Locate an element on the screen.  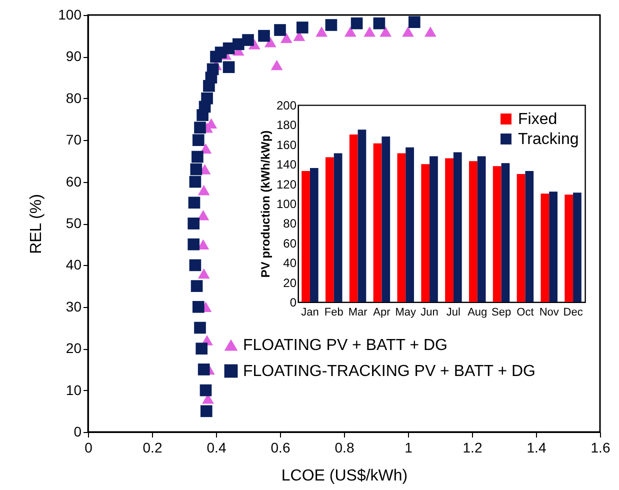
x-tick-label: Aug is located at coordinates (478, 312).